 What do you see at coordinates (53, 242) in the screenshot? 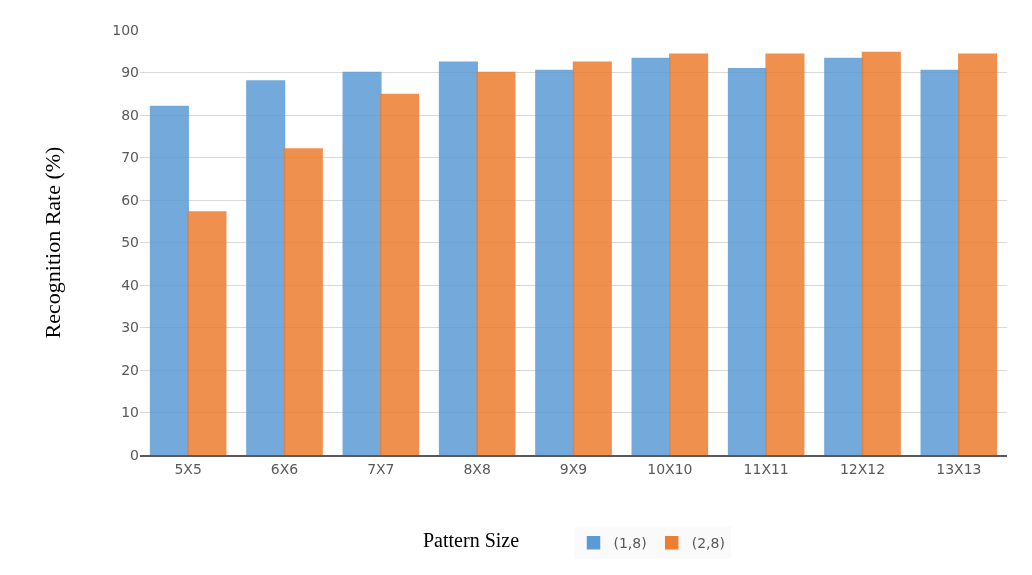
I see `y-axis-title: Recognition Rate (%)` at bounding box center [53, 242].